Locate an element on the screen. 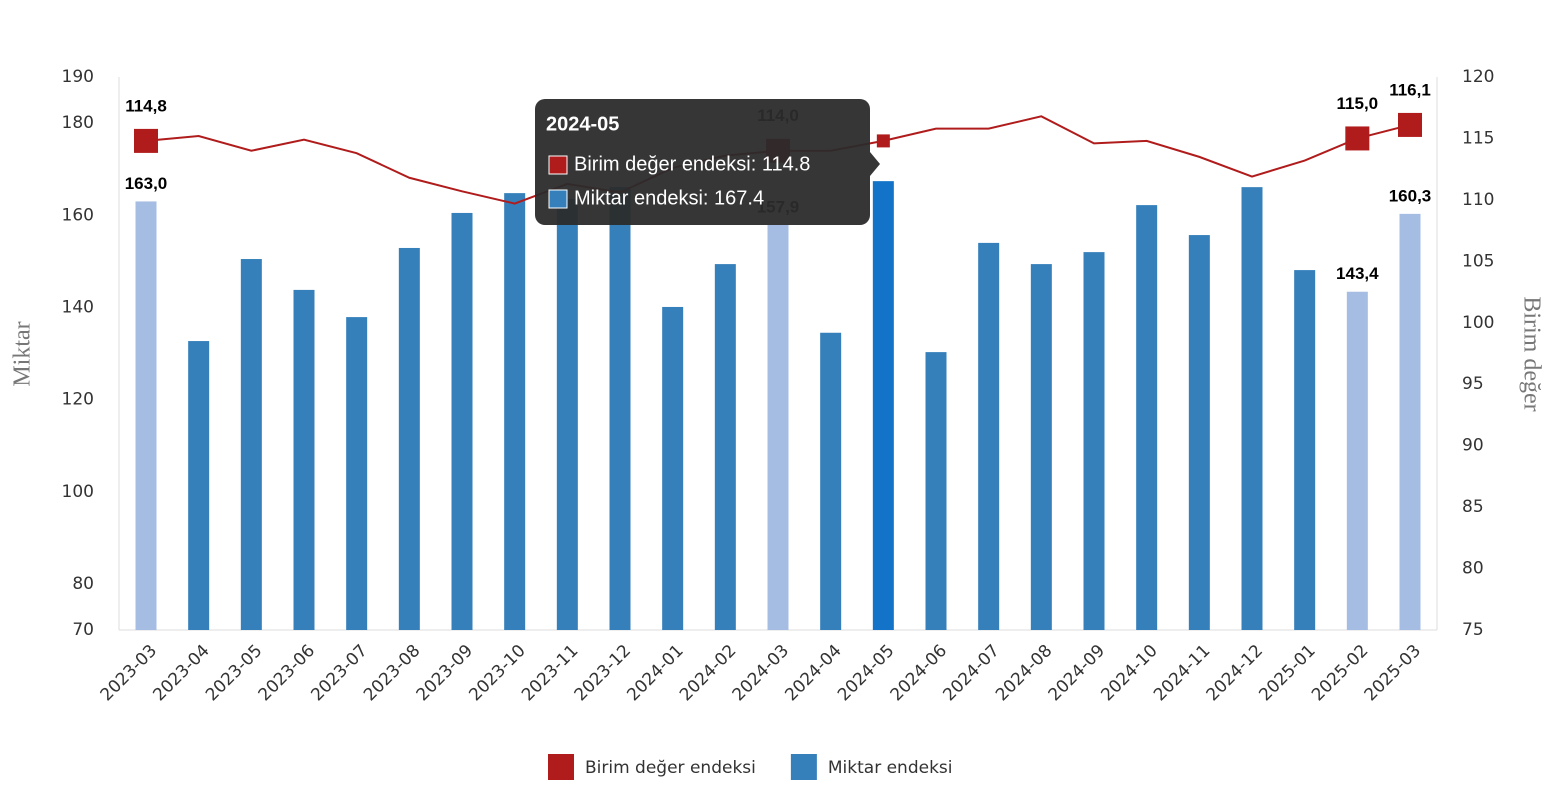  x-tick-label: 2023-07 is located at coordinates (339, 673).